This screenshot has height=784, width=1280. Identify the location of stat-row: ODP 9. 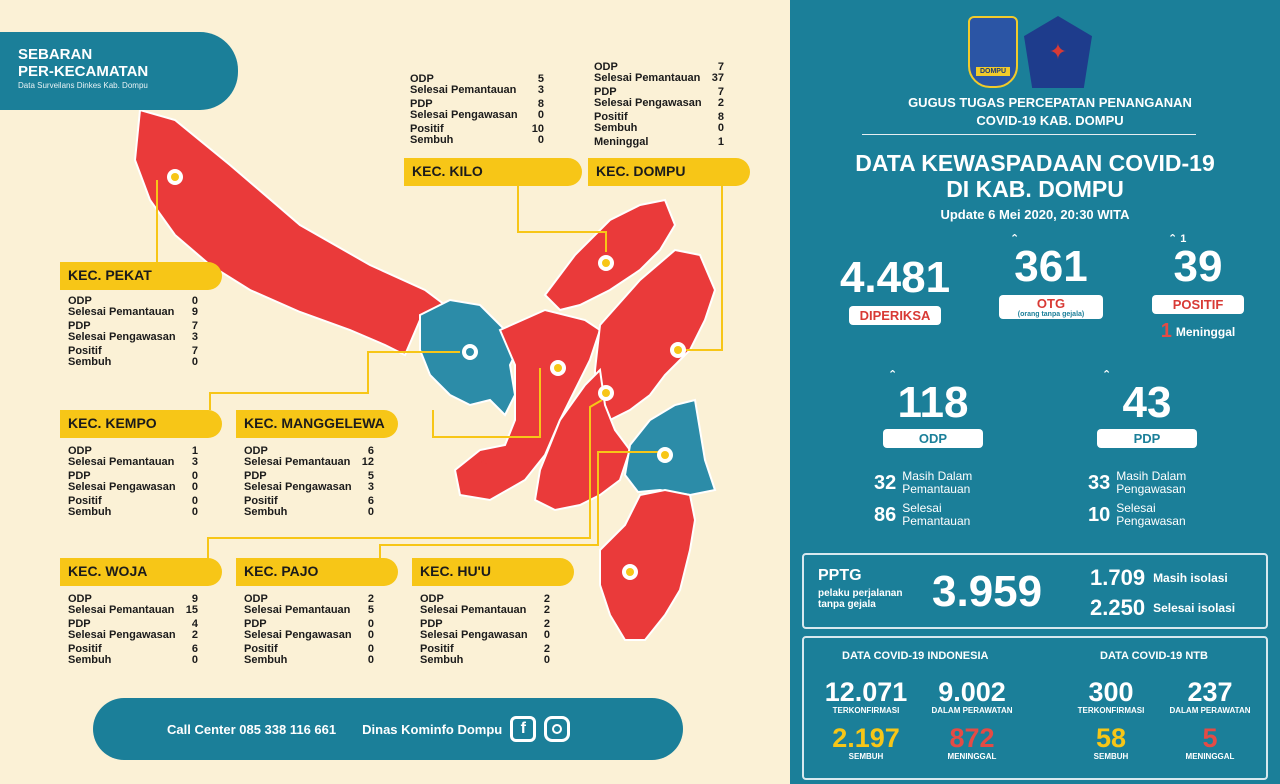
(133, 599).